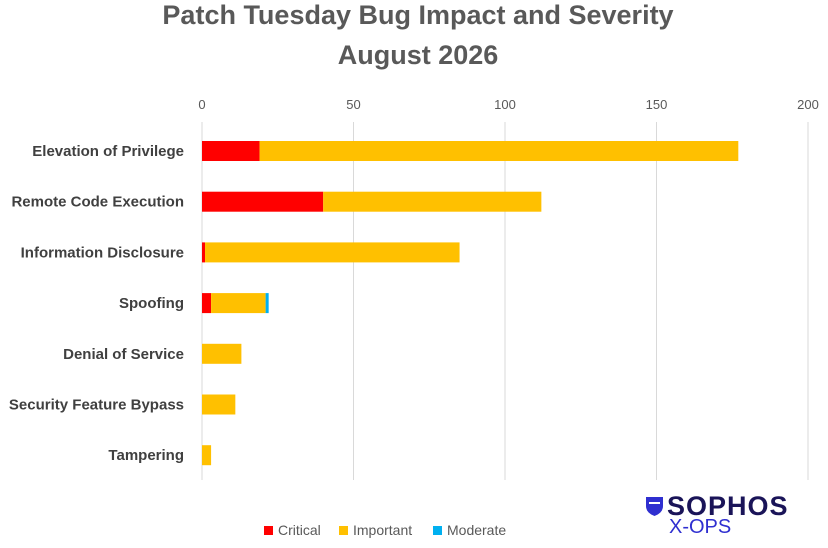 The image size is (828, 548). What do you see at coordinates (123, 354) in the screenshot?
I see `category-label: Denial of Service` at bounding box center [123, 354].